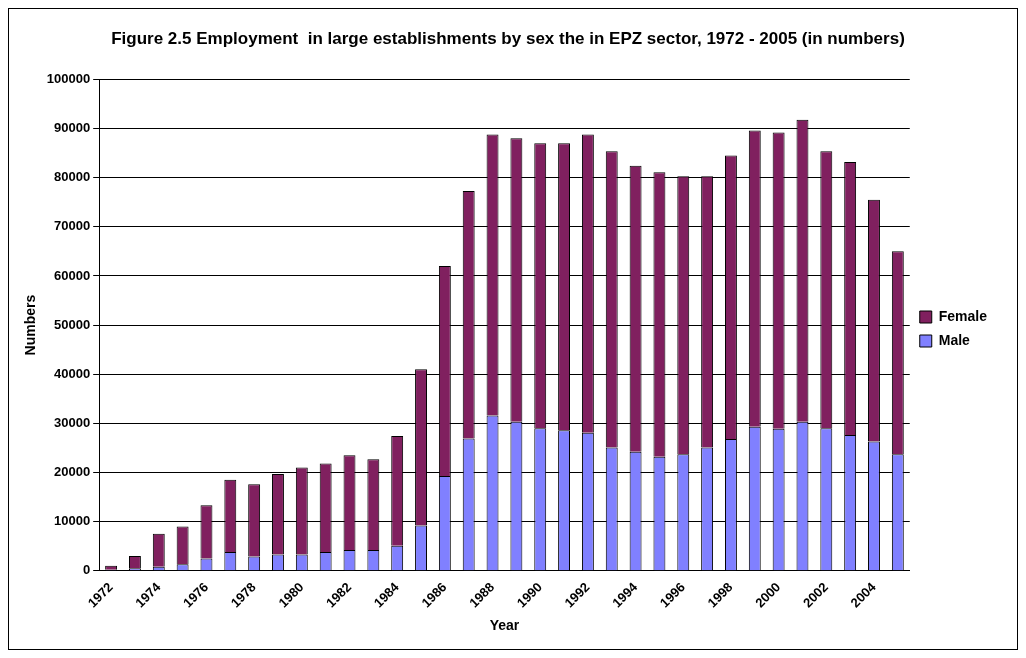  I want to click on legend-label: Male, so click(954, 339).